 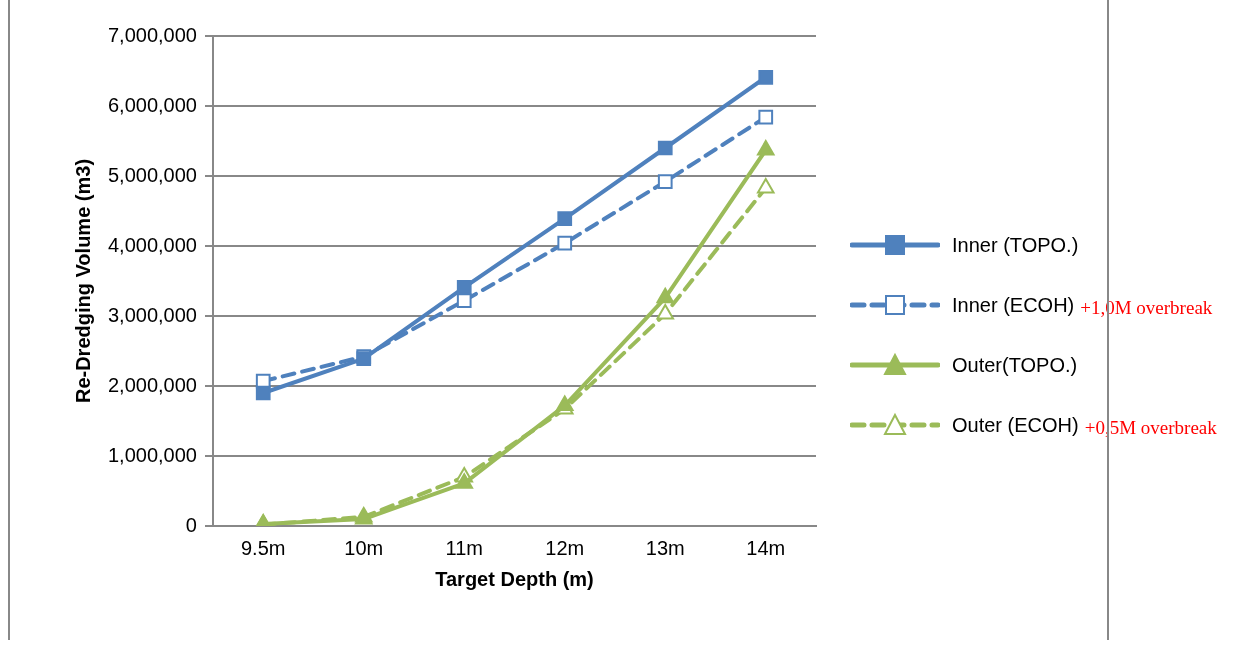 What do you see at coordinates (82, 281) in the screenshot?
I see `y-axis-title: Re-Dredging Volume (m3)` at bounding box center [82, 281].